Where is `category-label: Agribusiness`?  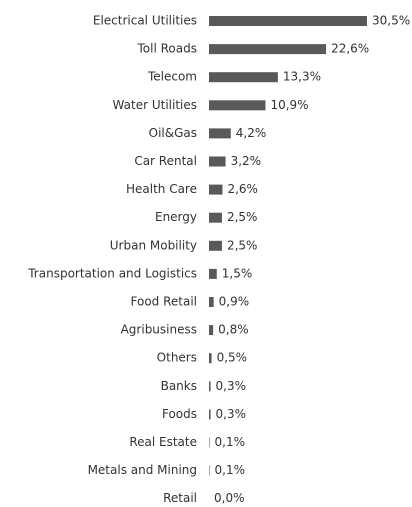
category-label: Agribusiness is located at coordinates (159, 330).